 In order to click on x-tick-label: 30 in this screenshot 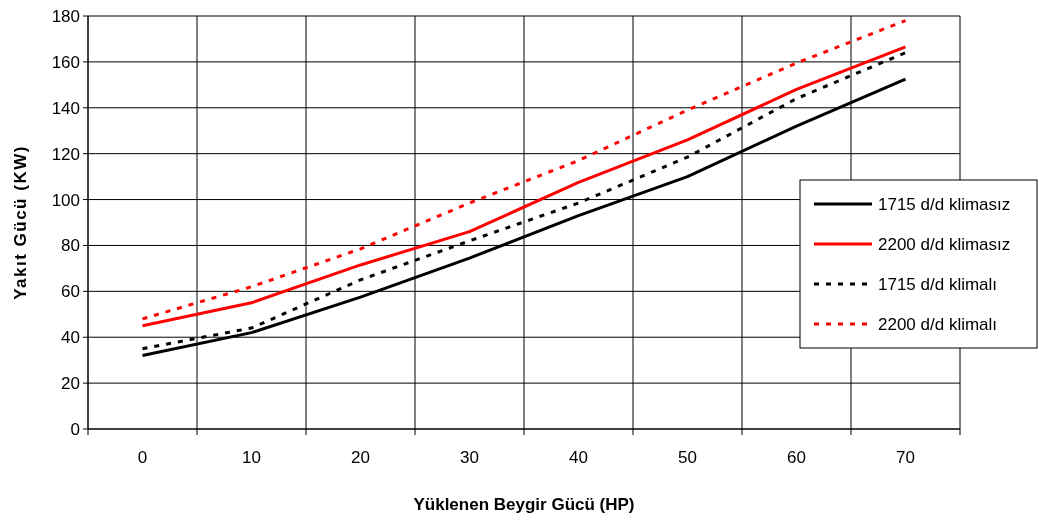, I will do `click(469, 457)`.